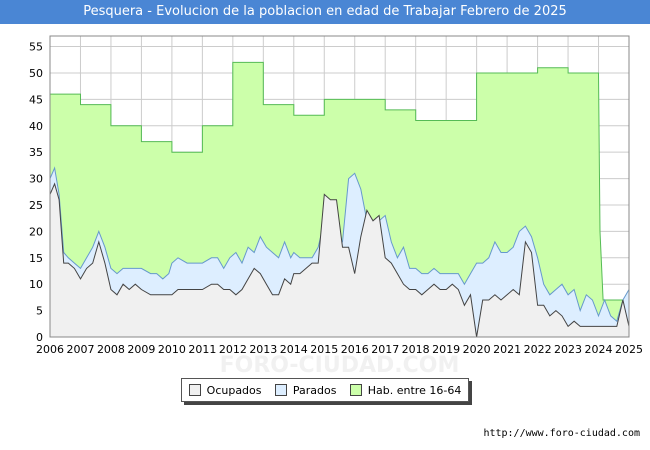 The width and height of the screenshot is (650, 450). I want to click on legend-item-hab: Hab. entre 16-64, so click(405, 390).